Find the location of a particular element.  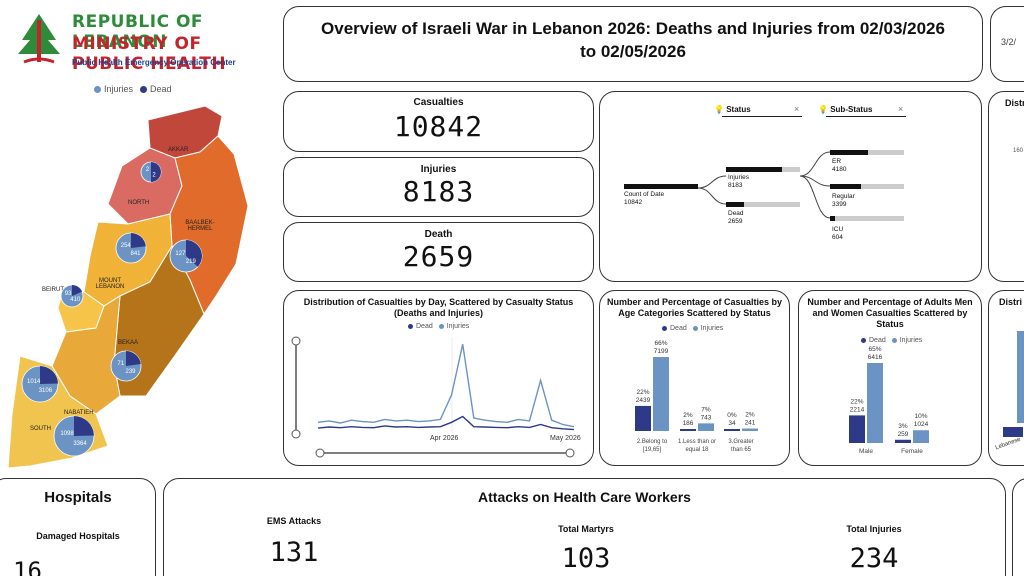

casualties-label: Casualties is located at coordinates (438, 102).